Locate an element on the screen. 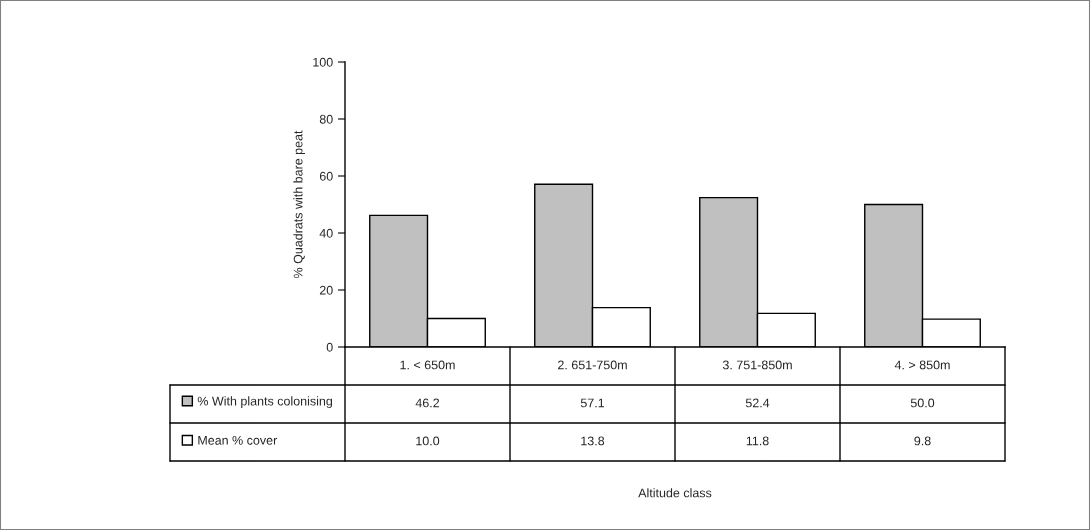 The image size is (1090, 530). y-tick-label: 60 is located at coordinates (326, 176).